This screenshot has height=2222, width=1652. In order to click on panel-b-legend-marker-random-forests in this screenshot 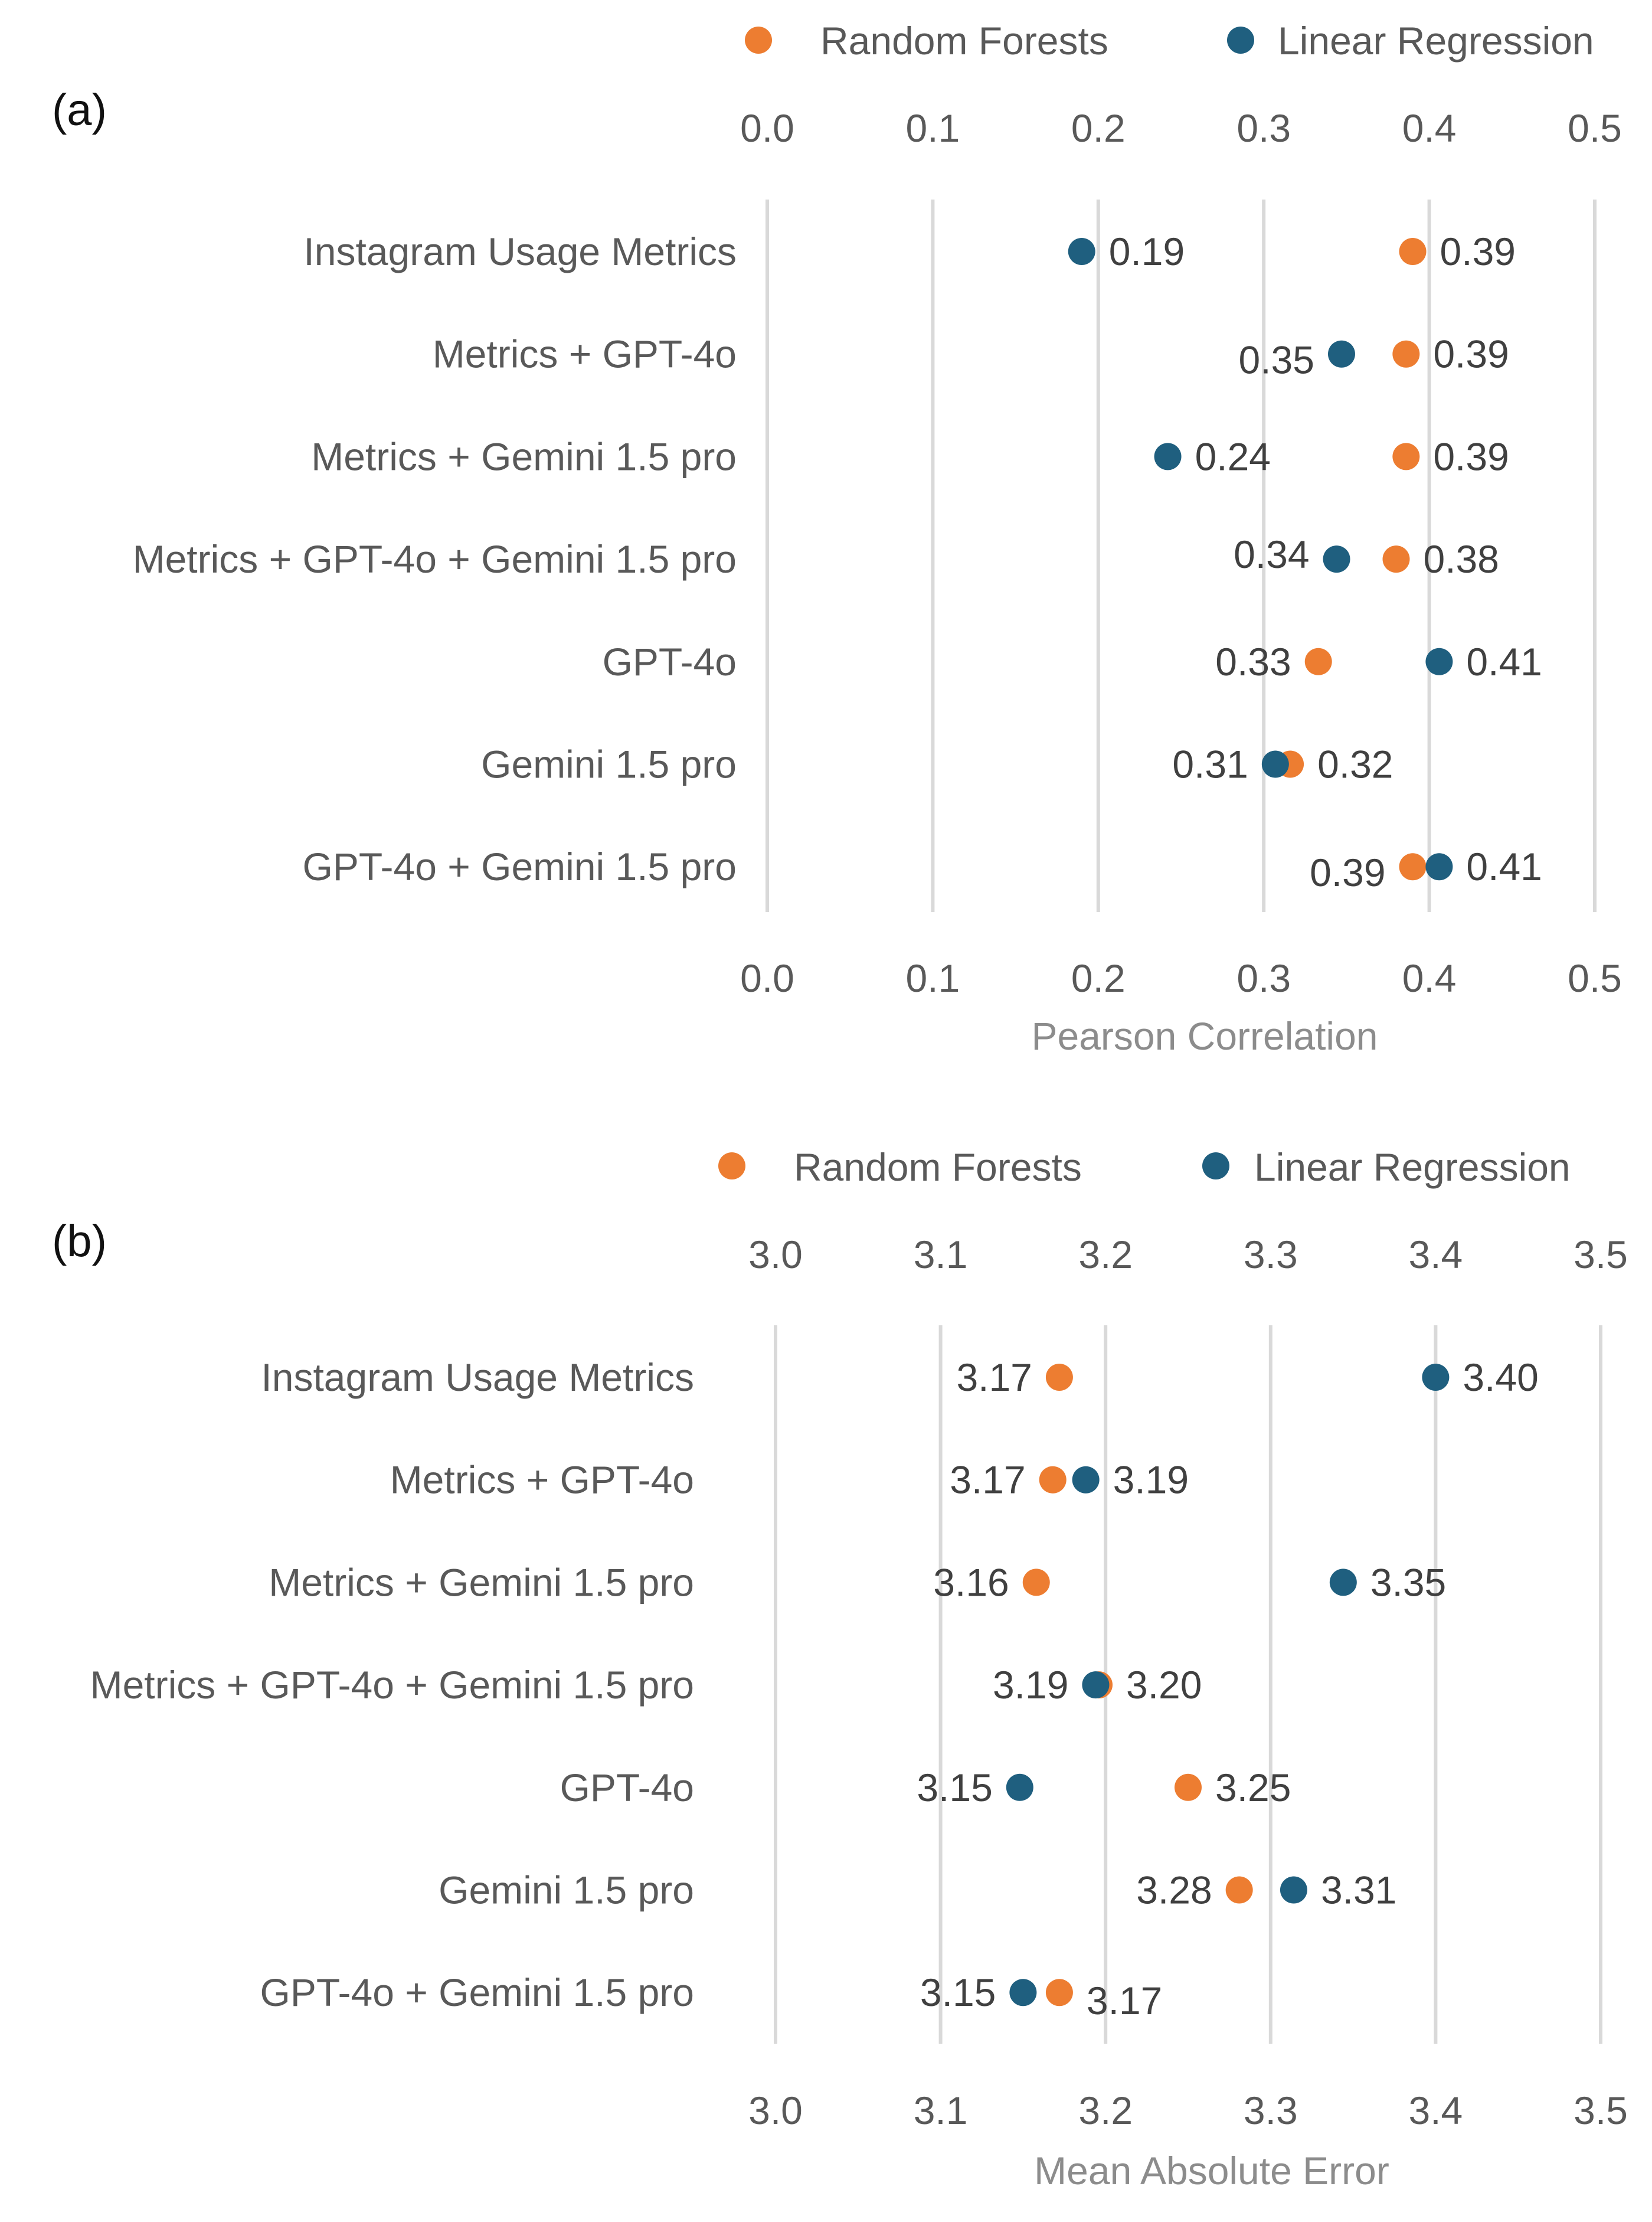, I will do `click(732, 1166)`.